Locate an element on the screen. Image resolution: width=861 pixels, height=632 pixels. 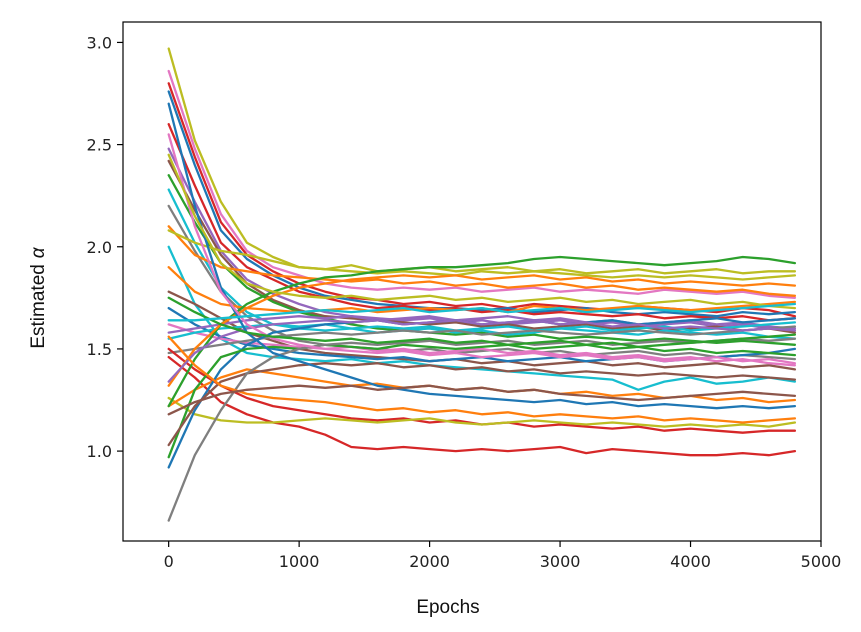
y-axis-label-symbol: α is located at coordinates (38, 252).